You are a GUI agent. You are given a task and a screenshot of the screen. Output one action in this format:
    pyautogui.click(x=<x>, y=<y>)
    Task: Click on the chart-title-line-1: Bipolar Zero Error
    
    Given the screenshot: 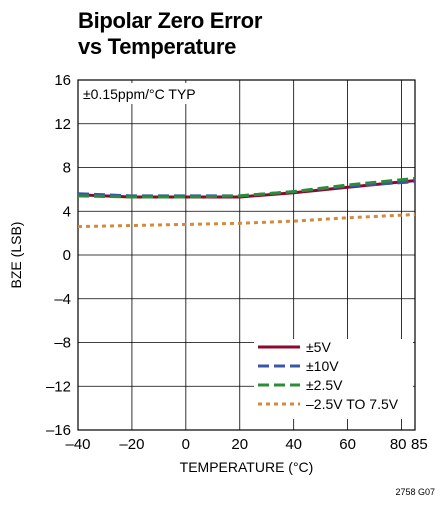 What is the action you would take?
    pyautogui.click(x=170, y=20)
    